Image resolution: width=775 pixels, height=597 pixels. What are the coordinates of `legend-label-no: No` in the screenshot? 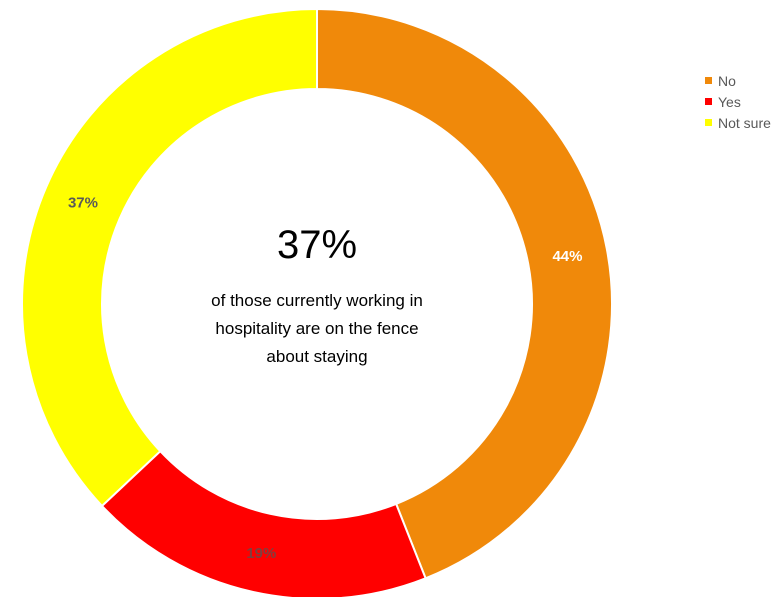 It's located at (727, 80).